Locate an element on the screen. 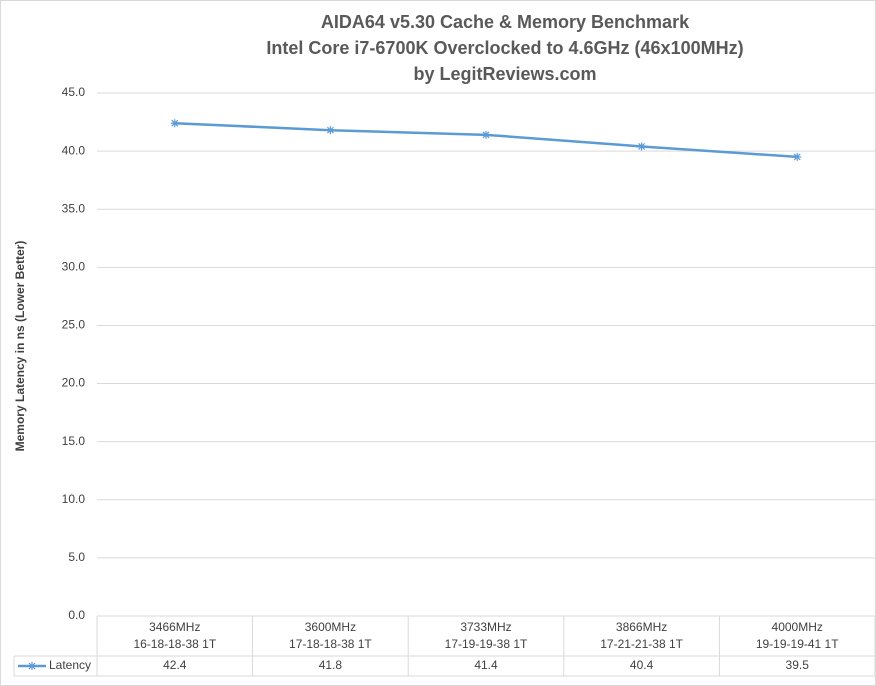 This screenshot has height=686, width=876. y-tick-label: 10.0 is located at coordinates (74, 499).